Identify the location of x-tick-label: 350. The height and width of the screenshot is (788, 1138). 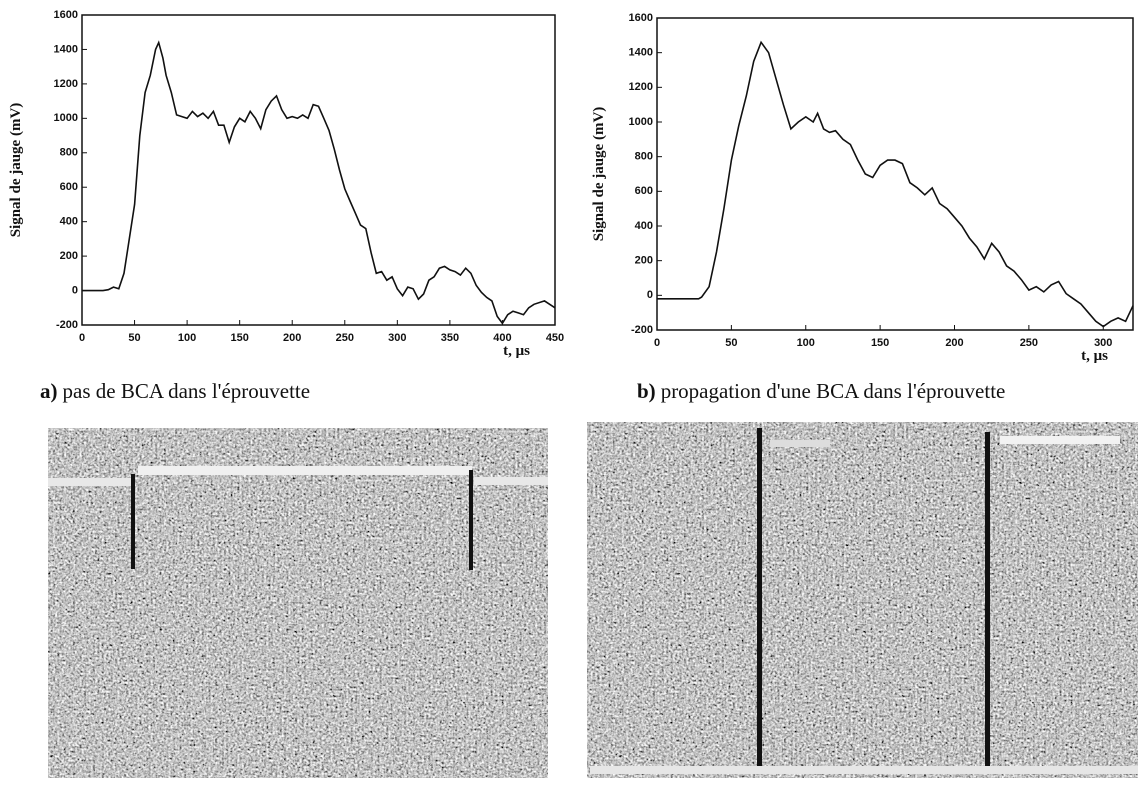
(450, 338).